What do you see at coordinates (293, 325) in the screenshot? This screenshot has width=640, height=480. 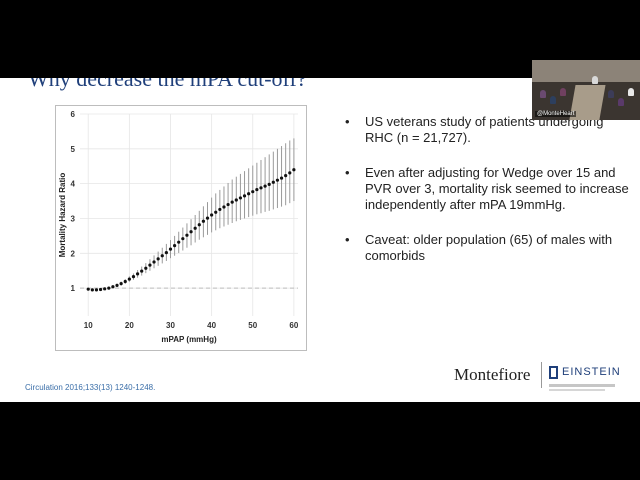 I see `x-tick-label: 60` at bounding box center [293, 325].